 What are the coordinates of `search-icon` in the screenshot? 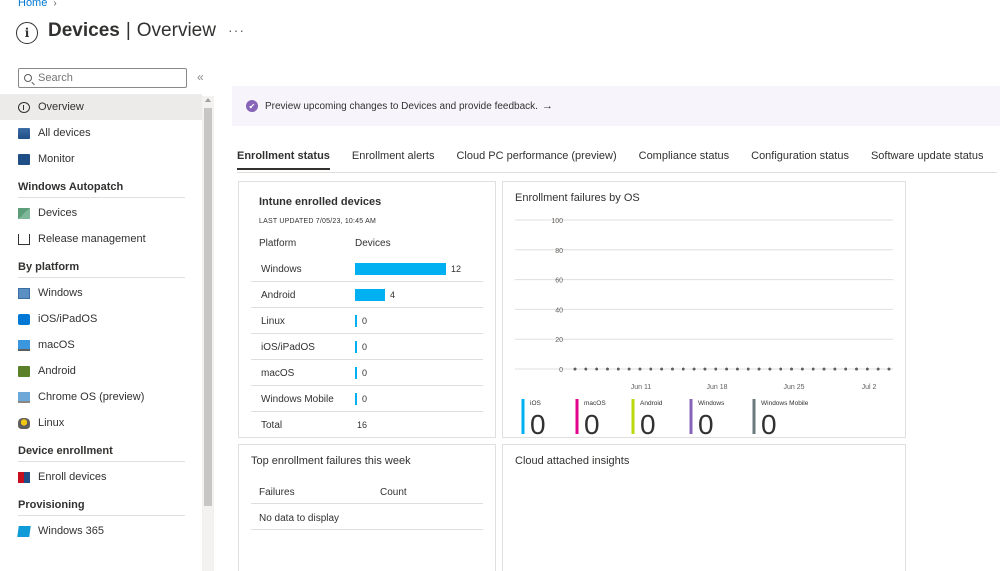 It's located at (28, 78).